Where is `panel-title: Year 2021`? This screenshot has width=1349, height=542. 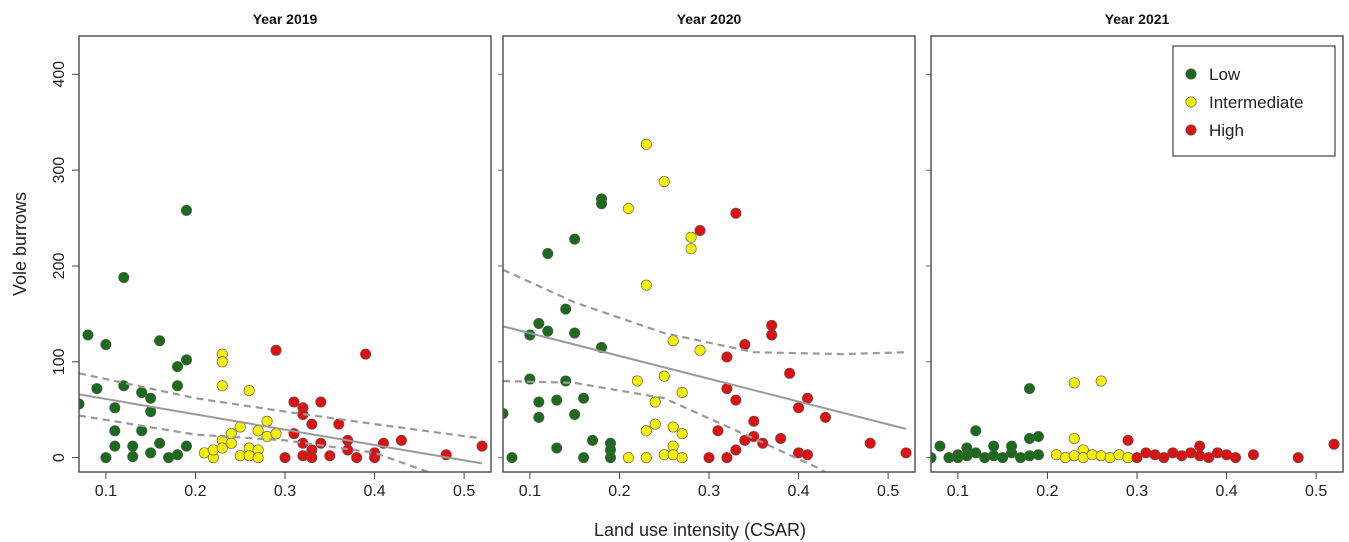
panel-title: Year 2021 is located at coordinates (1137, 19).